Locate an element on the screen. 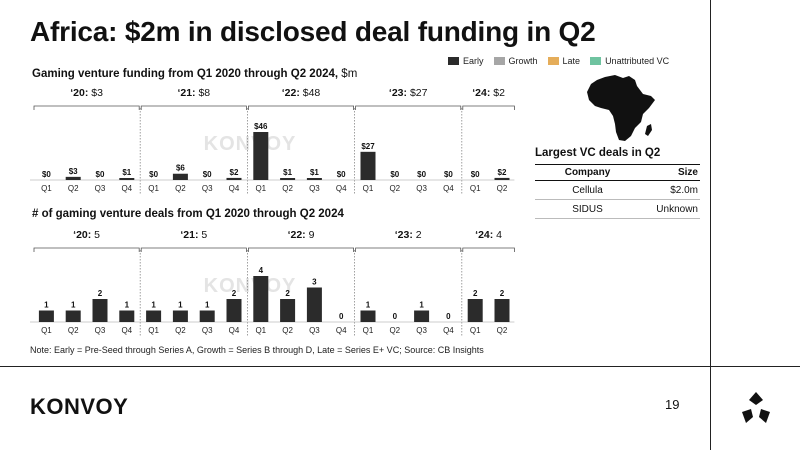 This screenshot has width=800, height=450. data-label: $2 is located at coordinates (234, 172).